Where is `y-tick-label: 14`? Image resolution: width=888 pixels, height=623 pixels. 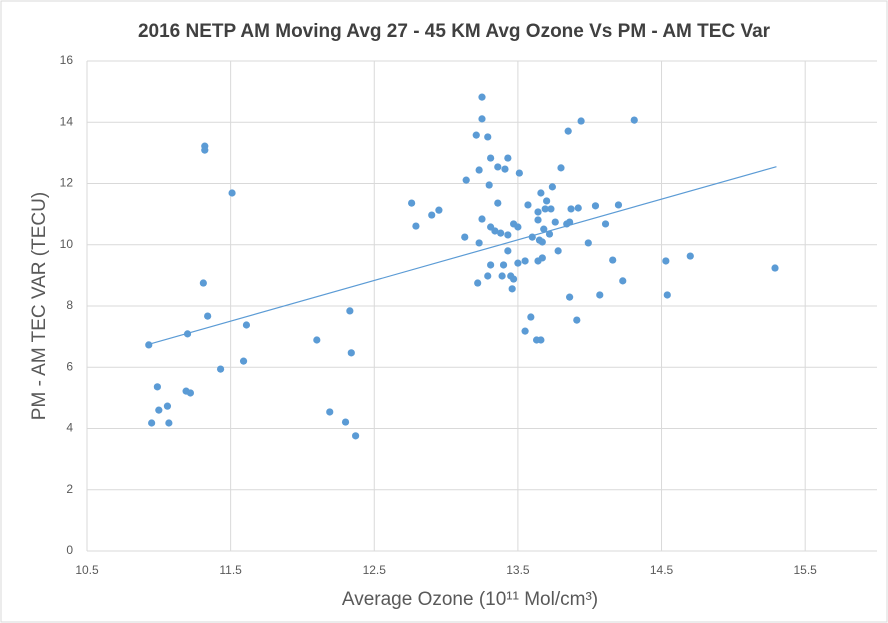
y-tick-label: 14 is located at coordinates (67, 121).